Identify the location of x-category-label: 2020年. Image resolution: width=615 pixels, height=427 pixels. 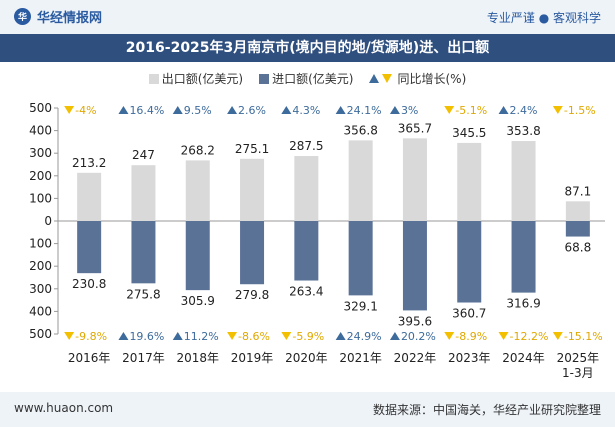
(306, 358).